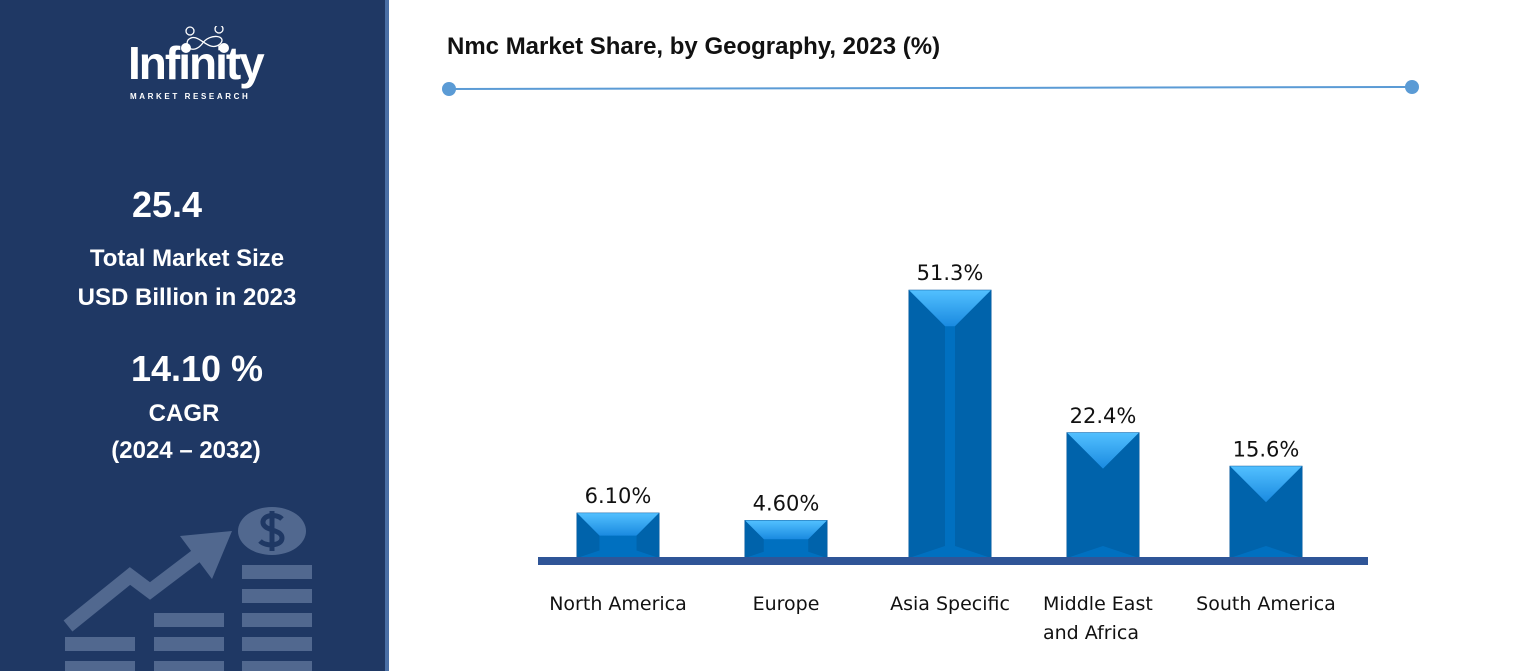  What do you see at coordinates (786, 504) in the screenshot?
I see `data-label: 4.60%` at bounding box center [786, 504].